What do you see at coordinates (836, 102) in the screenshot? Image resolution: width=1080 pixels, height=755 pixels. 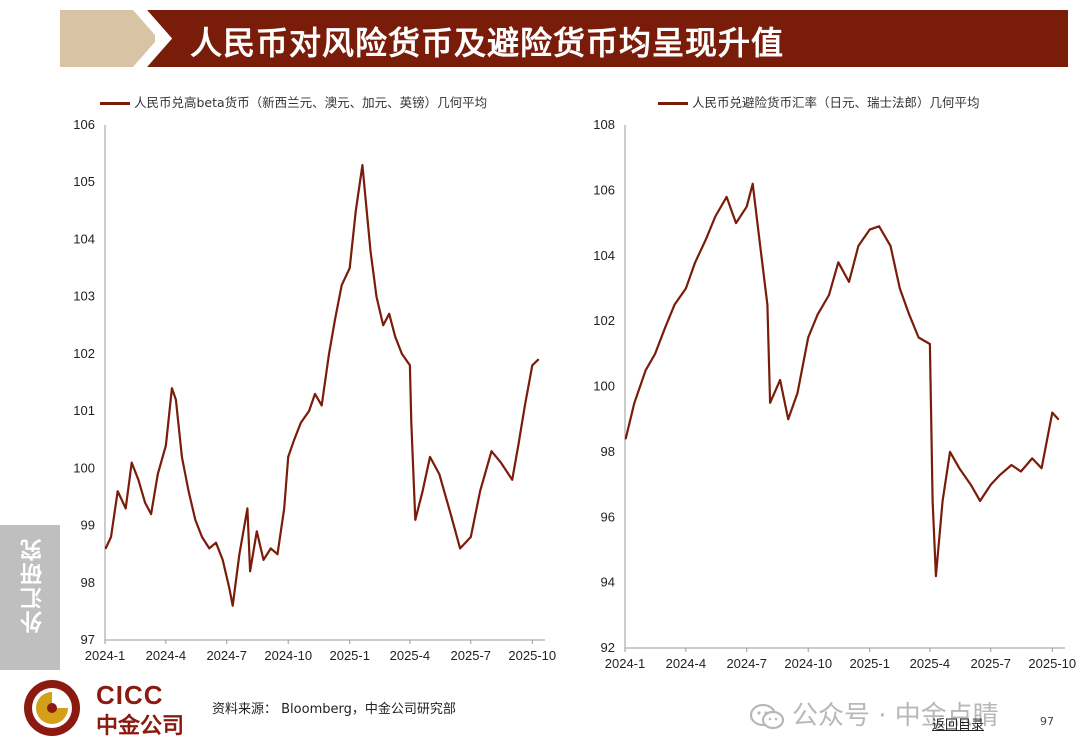 I see `right-legend-label: 人民币兑避险货币汇率（日元、瑞士法郎）几何平均` at bounding box center [836, 102].